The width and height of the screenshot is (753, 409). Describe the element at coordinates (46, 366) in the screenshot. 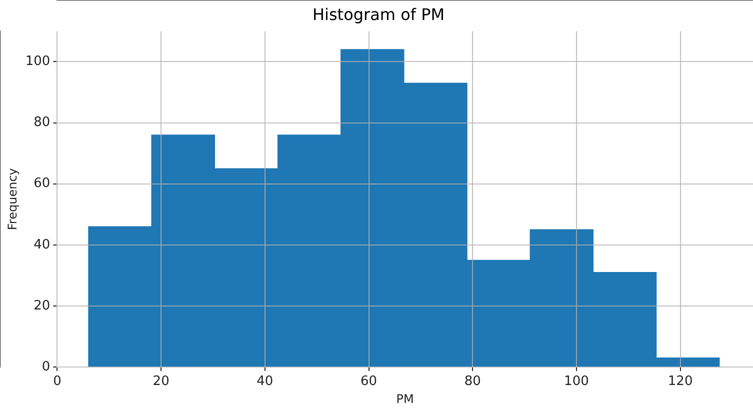

I see `y-tick-label: 0` at that location.